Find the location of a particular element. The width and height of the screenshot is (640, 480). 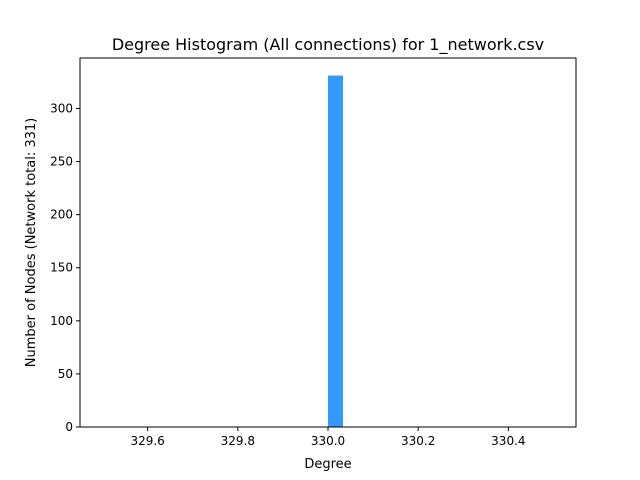

y-tick-label: 200 is located at coordinates (61, 215).